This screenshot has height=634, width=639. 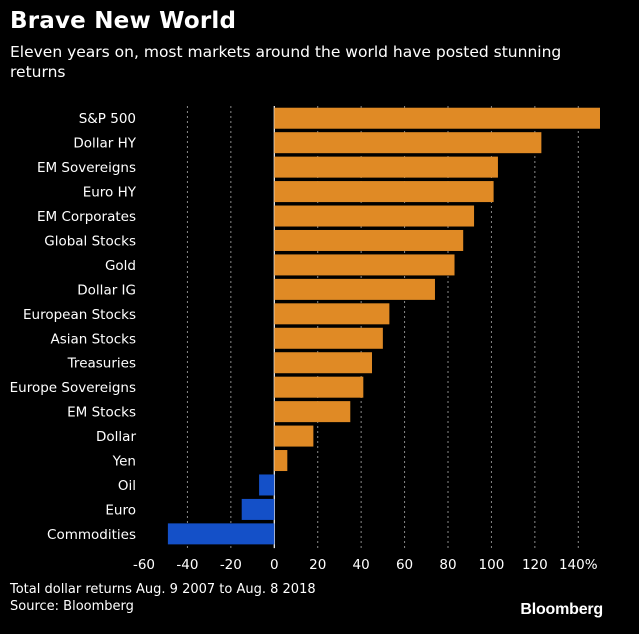 I want to click on x-tick-label: 140%, so click(x=578, y=565).